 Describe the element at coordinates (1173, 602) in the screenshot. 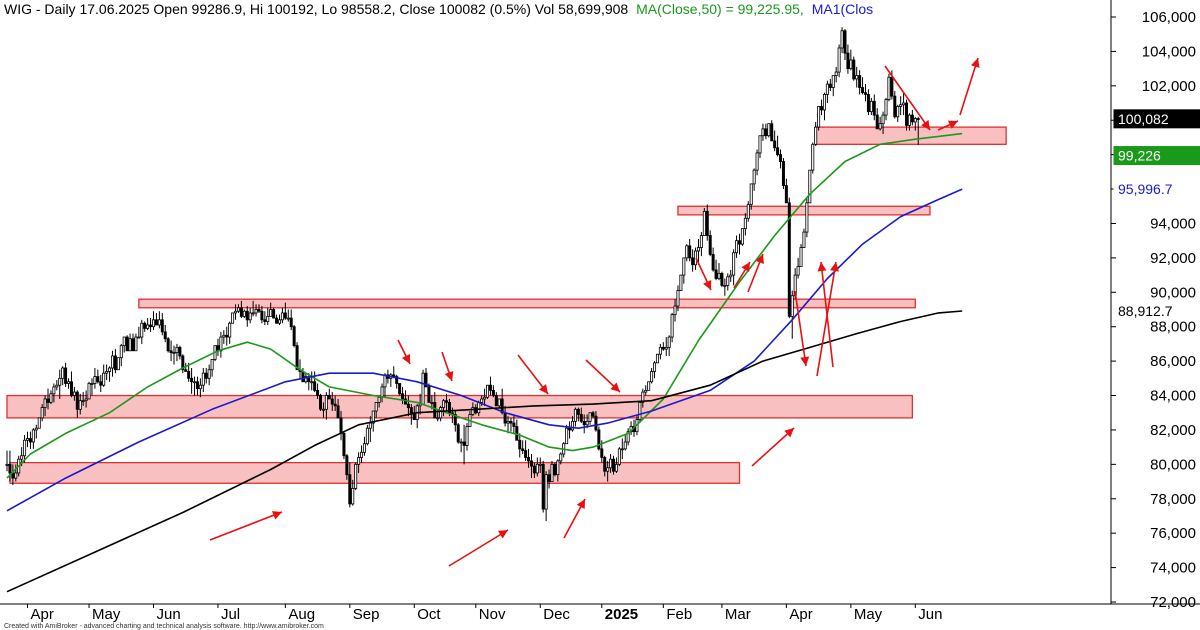

I see `y-tick-label-0: 72,000` at that location.